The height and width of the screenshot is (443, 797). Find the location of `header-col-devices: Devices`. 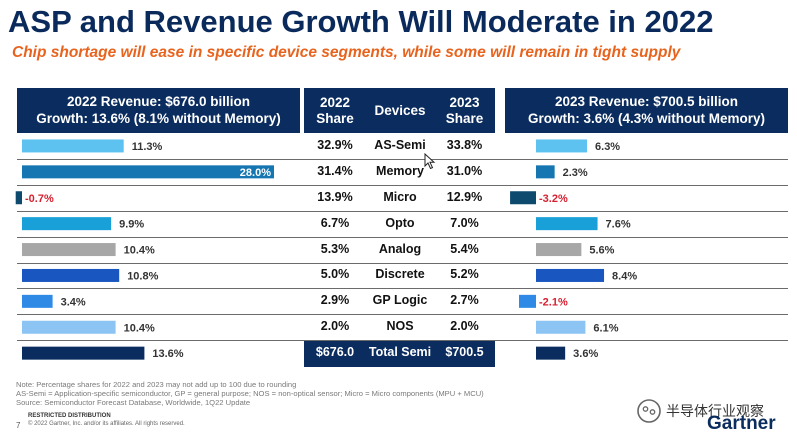

header-col-devices: Devices is located at coordinates (400, 110).